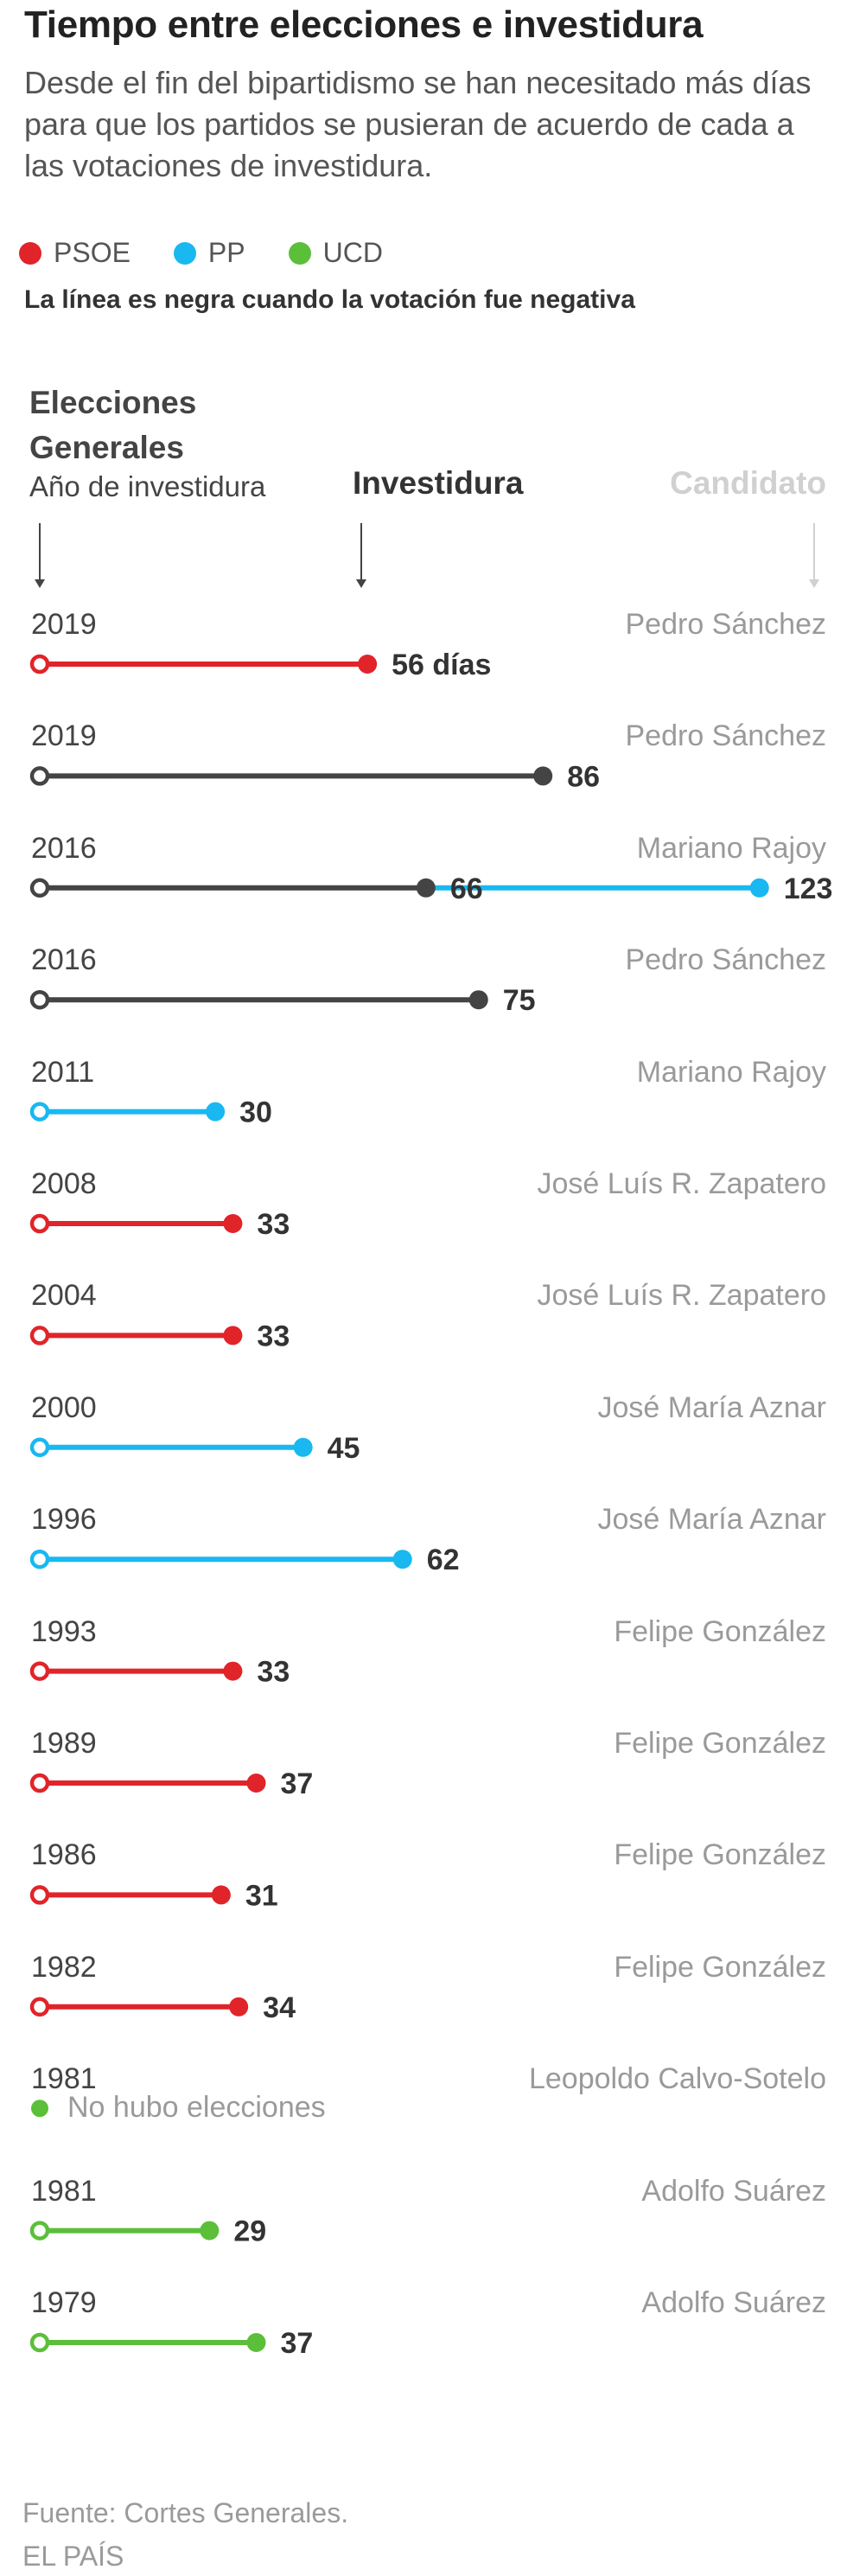  Describe the element at coordinates (30, 253) in the screenshot. I see `legend-dot-psoe` at that location.